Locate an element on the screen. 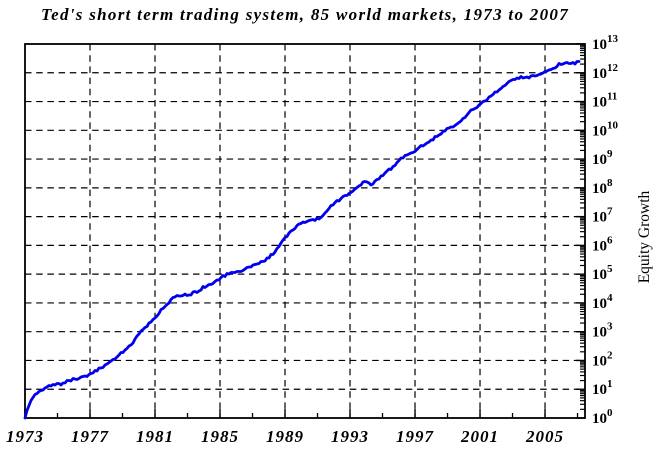 Image resolution: width=662 pixels, height=458 pixels. y-tick-label: 10⁴ is located at coordinates (602, 302).